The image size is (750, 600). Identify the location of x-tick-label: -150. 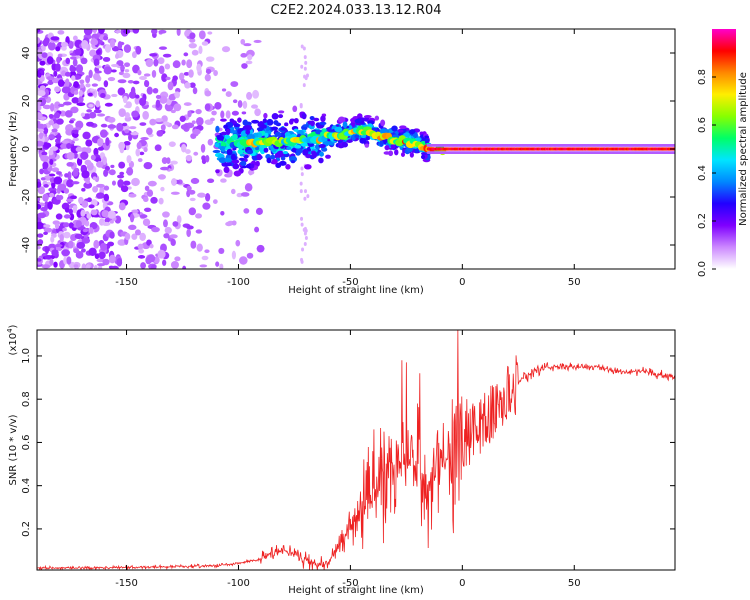
(126, 282).